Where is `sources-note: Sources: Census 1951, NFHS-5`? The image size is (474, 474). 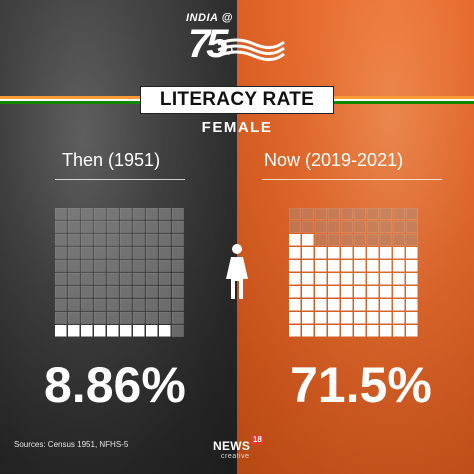
sources-note: Sources: Census 1951, NFHS-5 is located at coordinates (71, 444).